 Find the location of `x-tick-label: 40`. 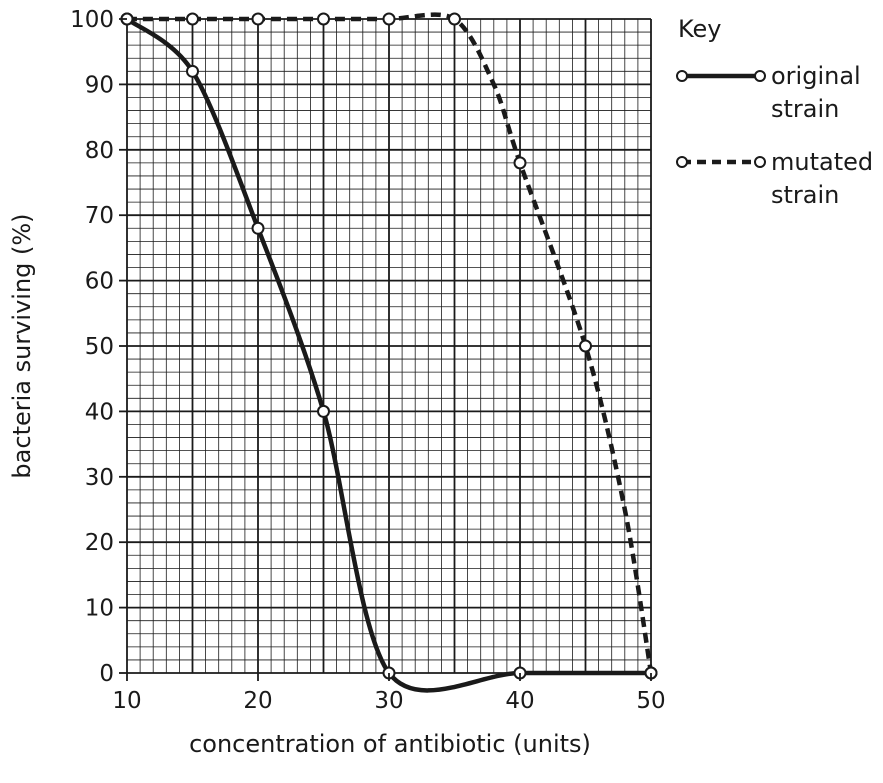

x-tick-label: 40 is located at coordinates (519, 701).